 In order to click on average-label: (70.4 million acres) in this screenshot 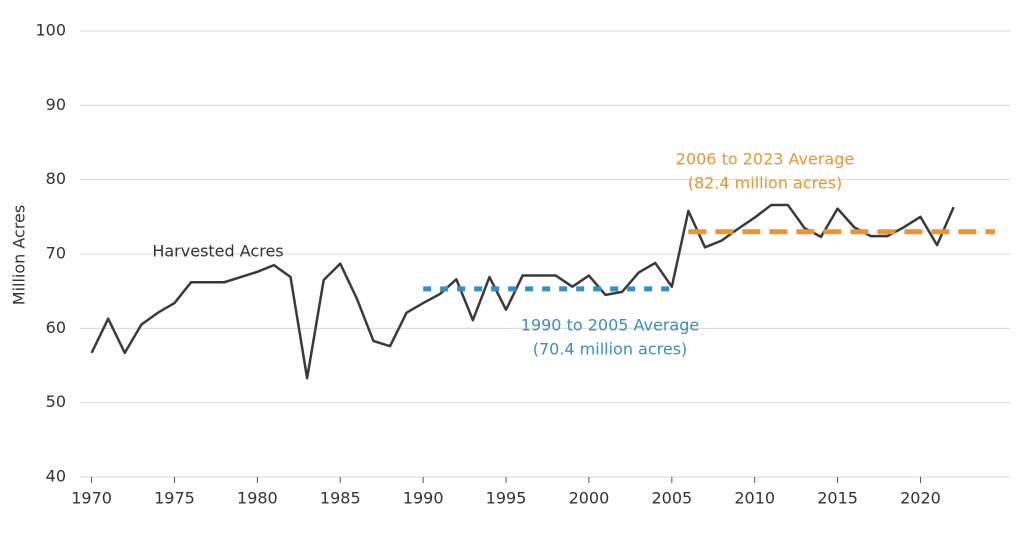, I will do `click(610, 349)`.